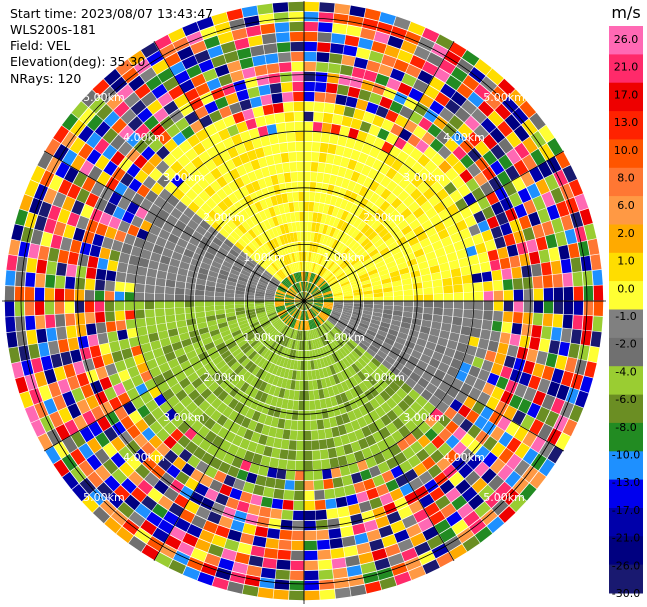 This screenshot has height=607, width=647. I want to click on range-ring-label: 1.00km, so click(344, 337).